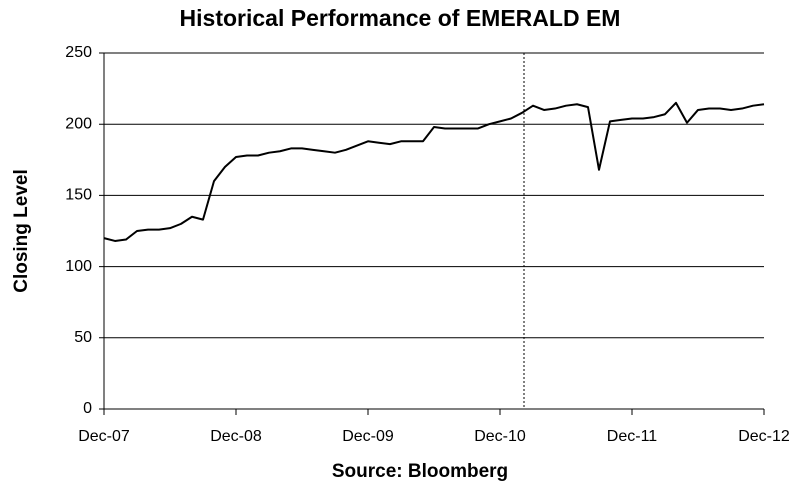 This screenshot has width=803, height=495. Describe the element at coordinates (400, 18) in the screenshot. I see `chart-title: Historical Performance of EMERALD EM` at that location.